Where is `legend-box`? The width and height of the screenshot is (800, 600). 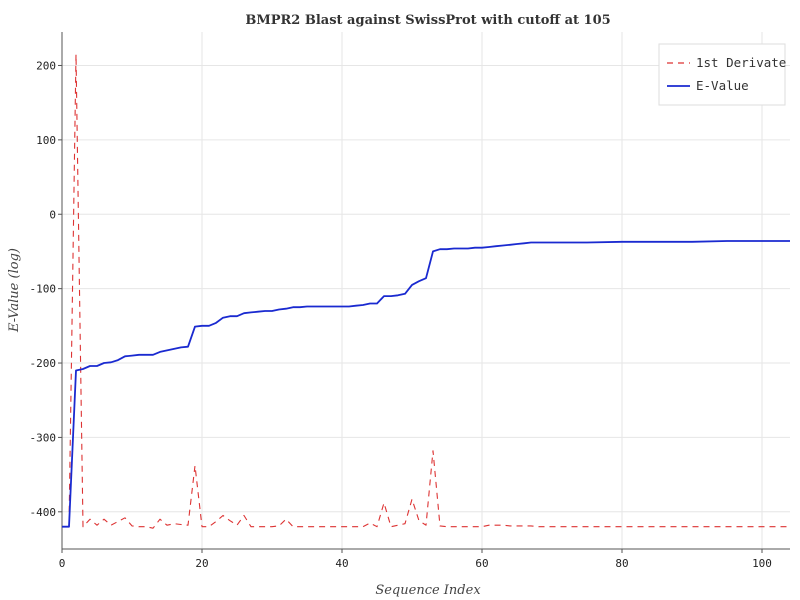 legend-box is located at coordinates (722, 74).